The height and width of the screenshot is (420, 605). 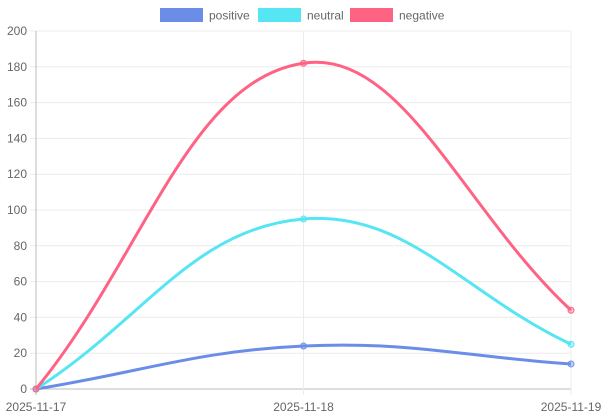 I want to click on x-tick-label: 2025-11-17, so click(x=36, y=407).